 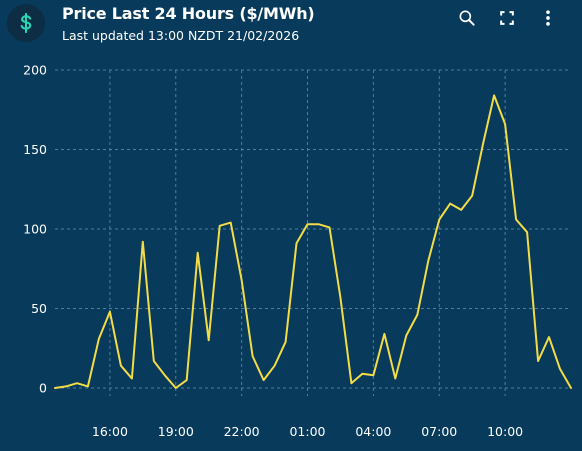 I want to click on price-badge, so click(x=26, y=23).